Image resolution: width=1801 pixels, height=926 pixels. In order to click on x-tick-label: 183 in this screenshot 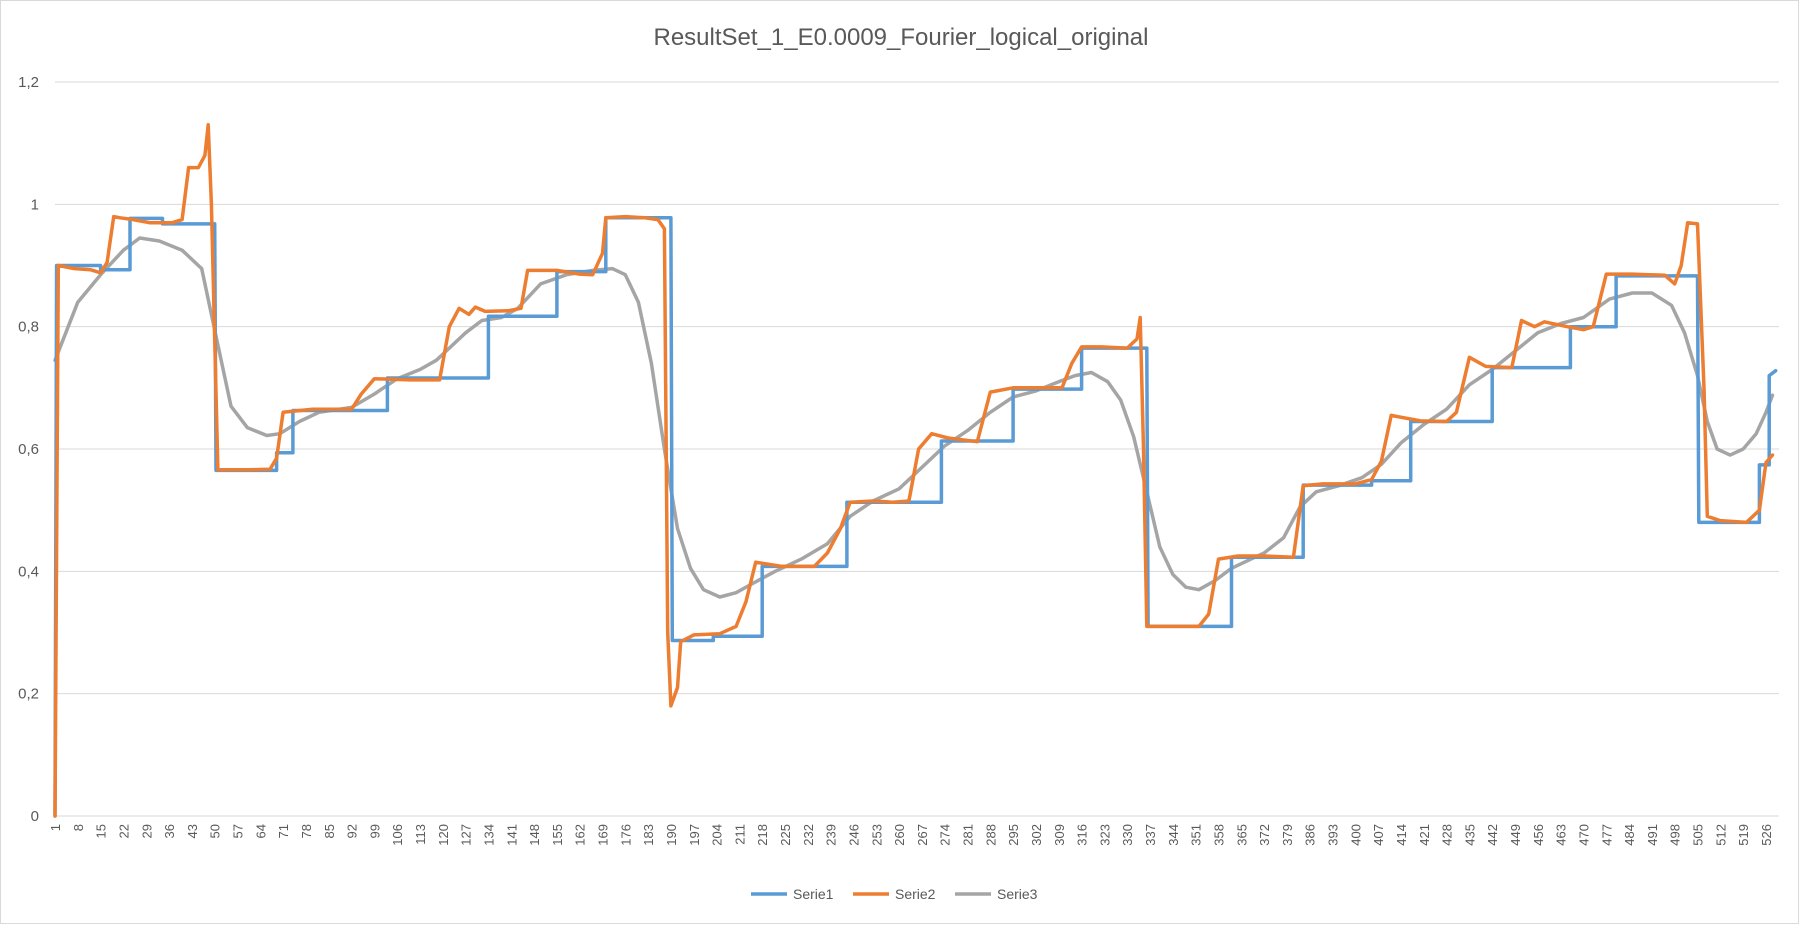, I will do `click(648, 835)`.